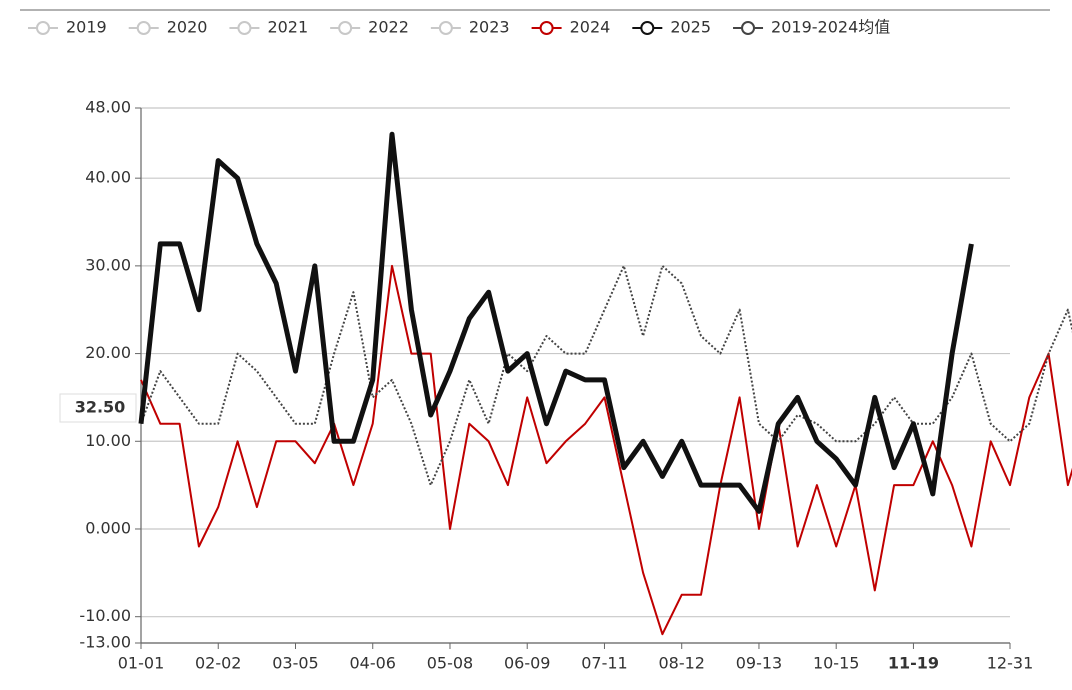 This screenshot has height=690, width=1072. I want to click on x-tick-label: 12-31, so click(1010, 663).